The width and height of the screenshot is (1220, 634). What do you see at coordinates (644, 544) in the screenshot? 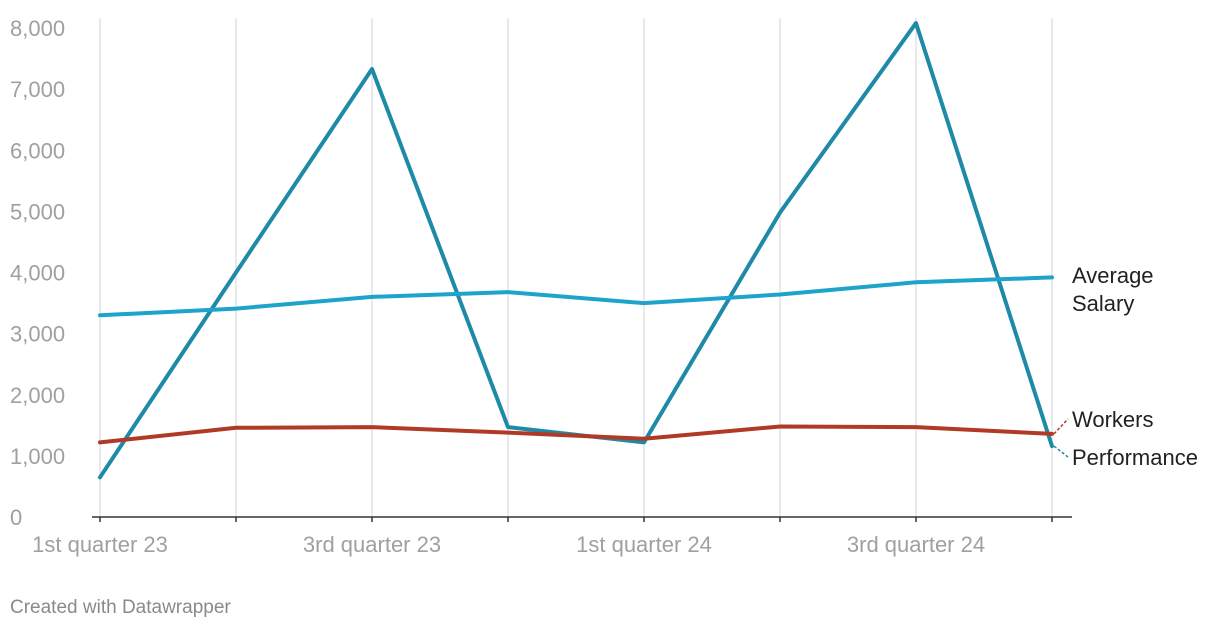
I see `x-tick-label-2: 1st quarter 24` at bounding box center [644, 544].